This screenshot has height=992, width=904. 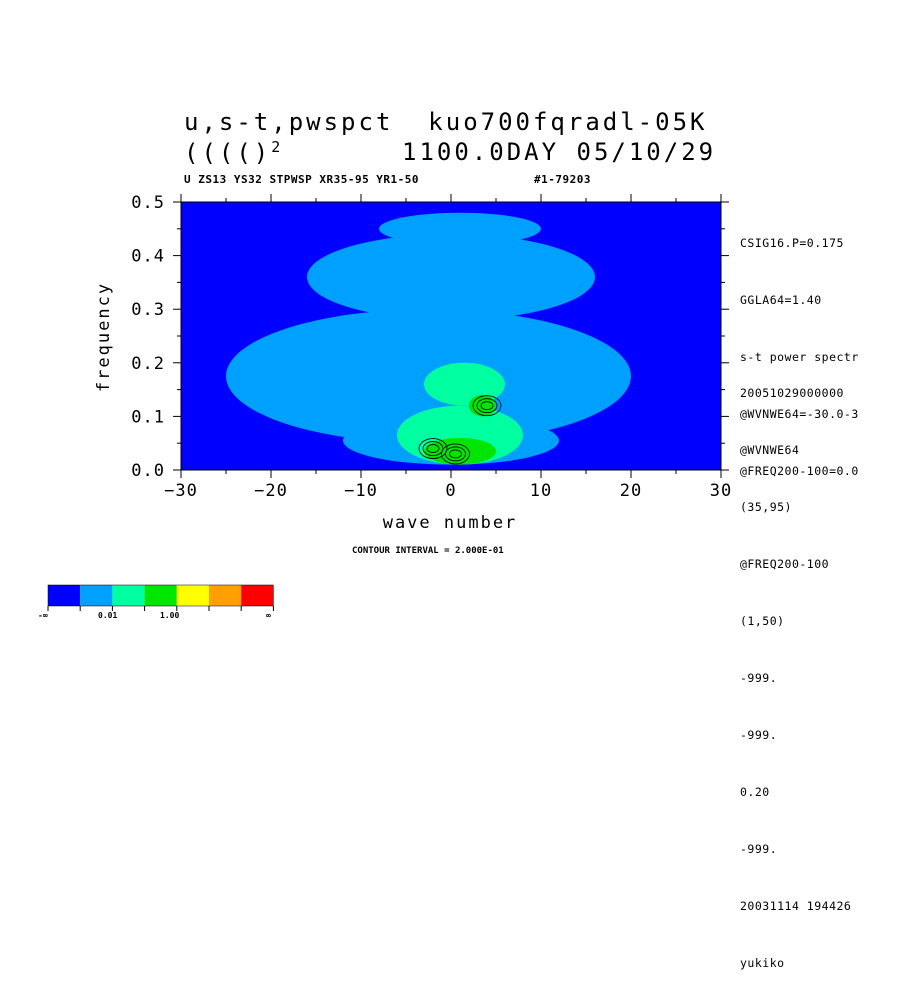 I want to click on y-tick-label: 0.1, so click(x=148, y=417).